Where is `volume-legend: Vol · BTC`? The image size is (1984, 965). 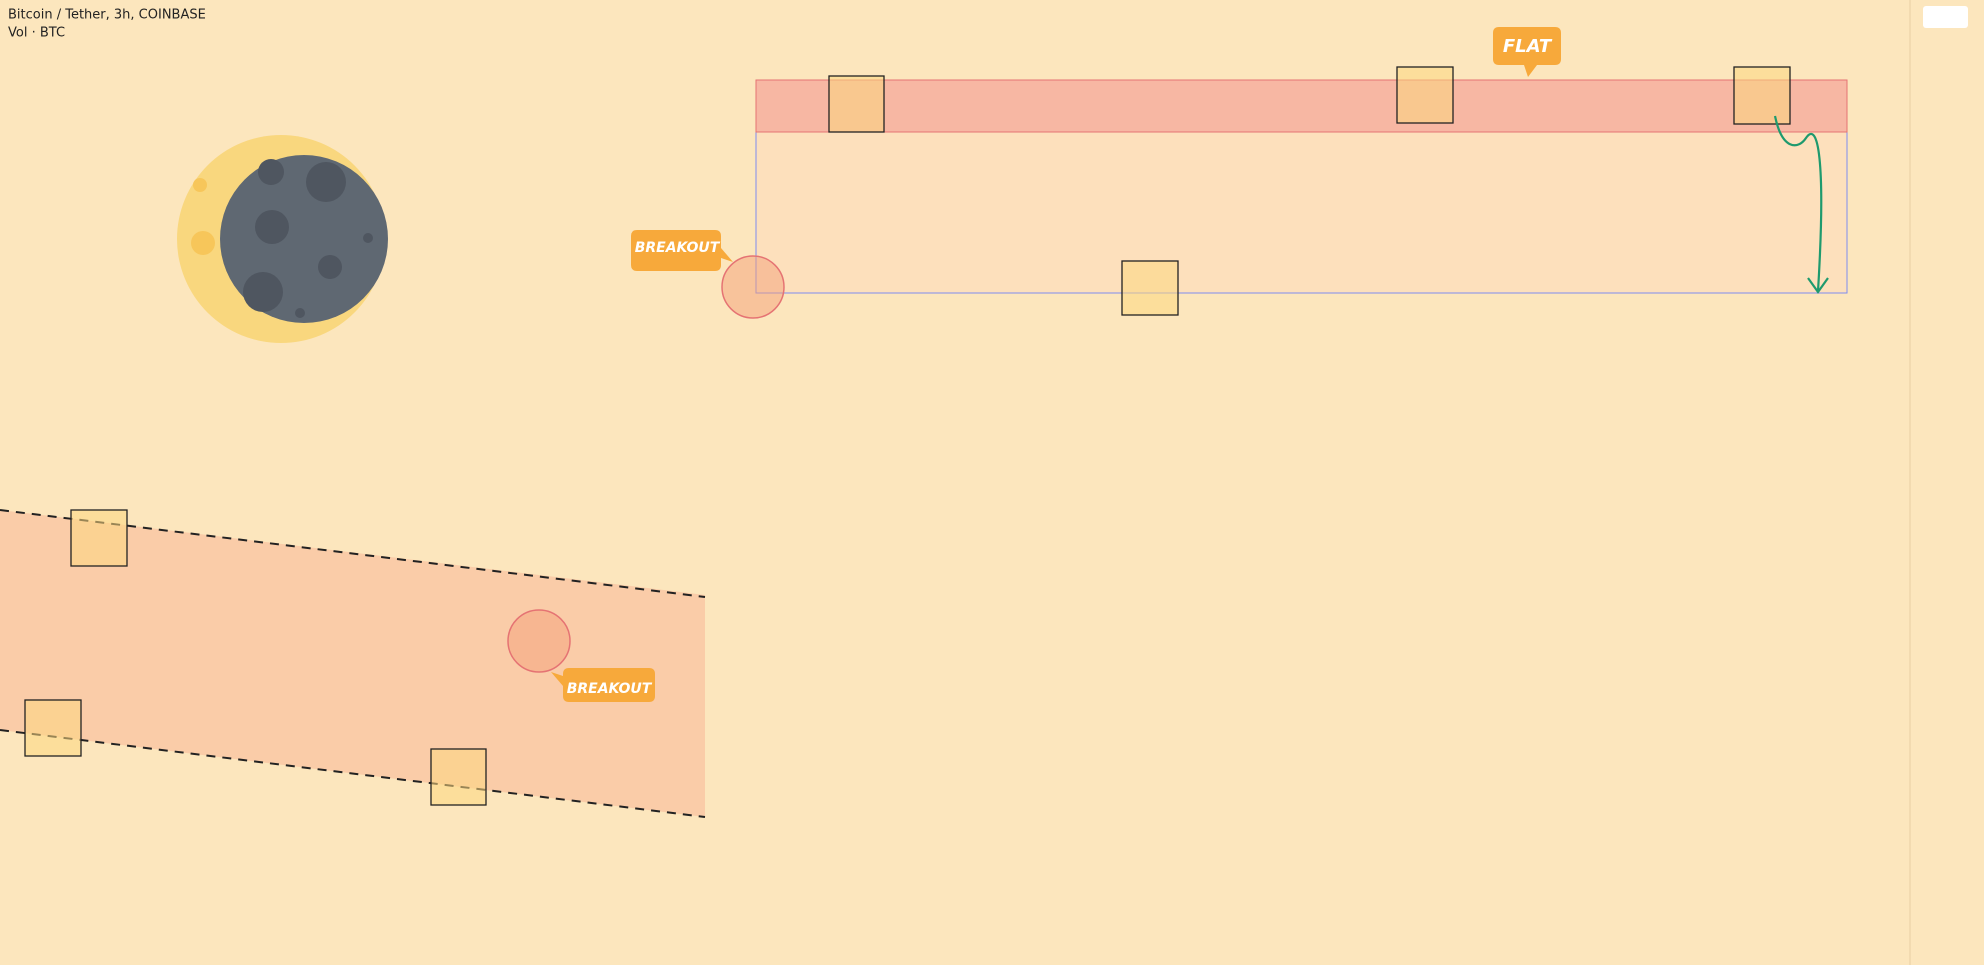 volume-legend: Vol · BTC is located at coordinates (36, 33).